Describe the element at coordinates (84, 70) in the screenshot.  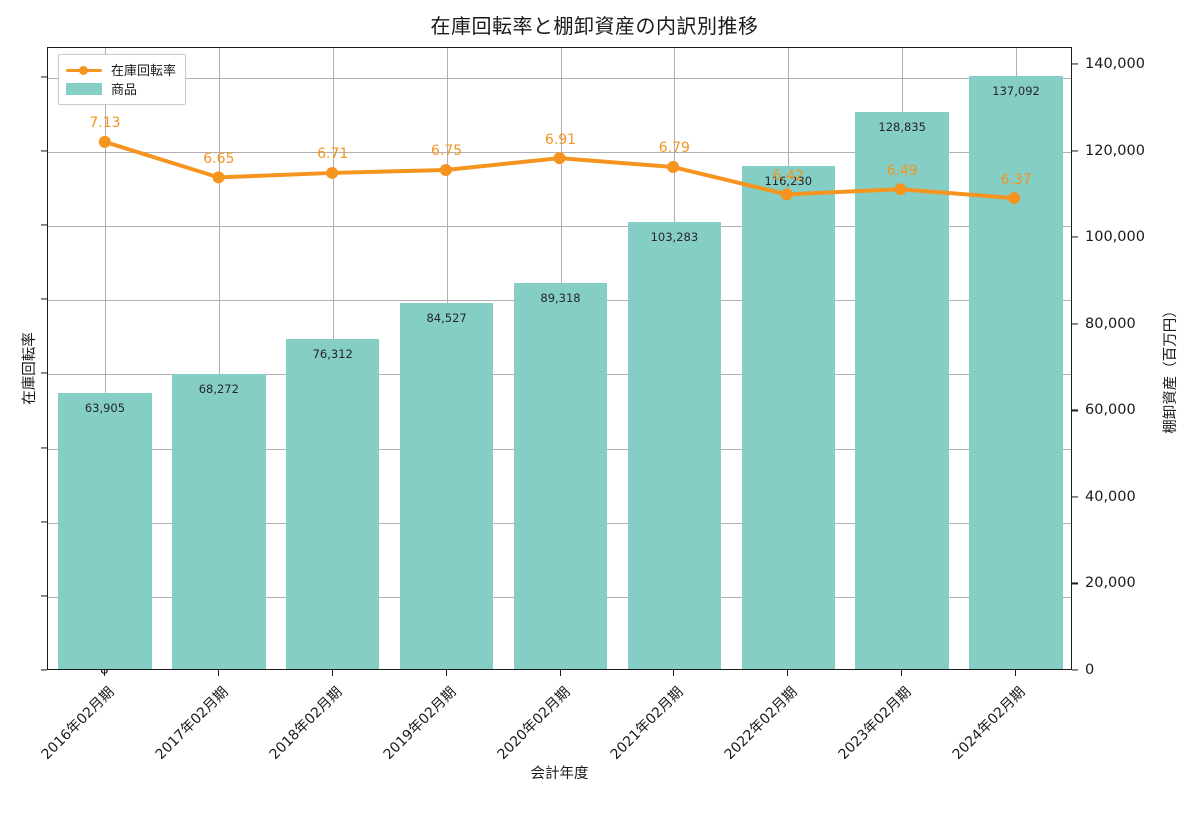
I see `legend-line-marker-icon` at that location.